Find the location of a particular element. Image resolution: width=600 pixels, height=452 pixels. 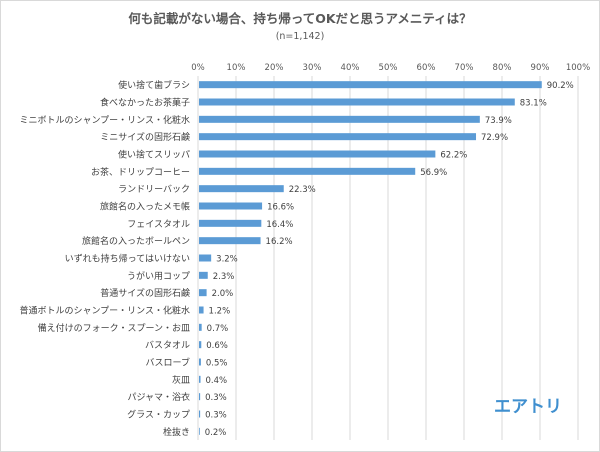

x-tick-label: 90% is located at coordinates (540, 68).